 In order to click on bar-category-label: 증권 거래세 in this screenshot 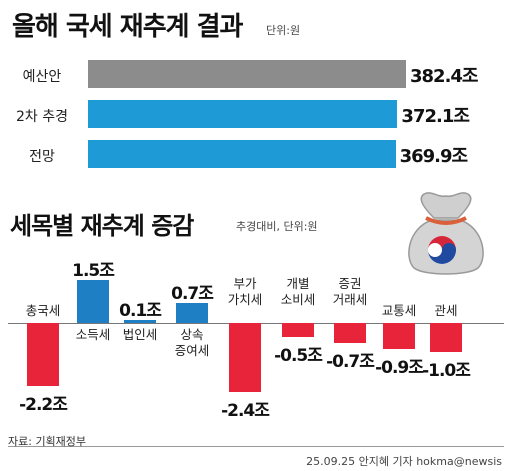, I will do `click(350, 291)`.